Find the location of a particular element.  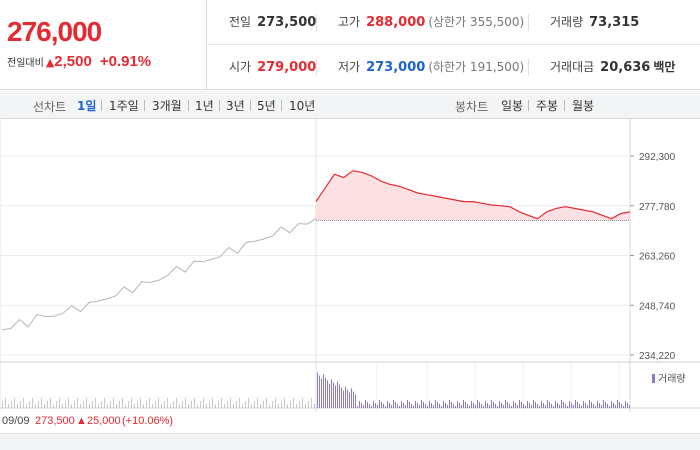

trade-value-cell: 거래대금 20,636 백만 is located at coordinates (612, 67).